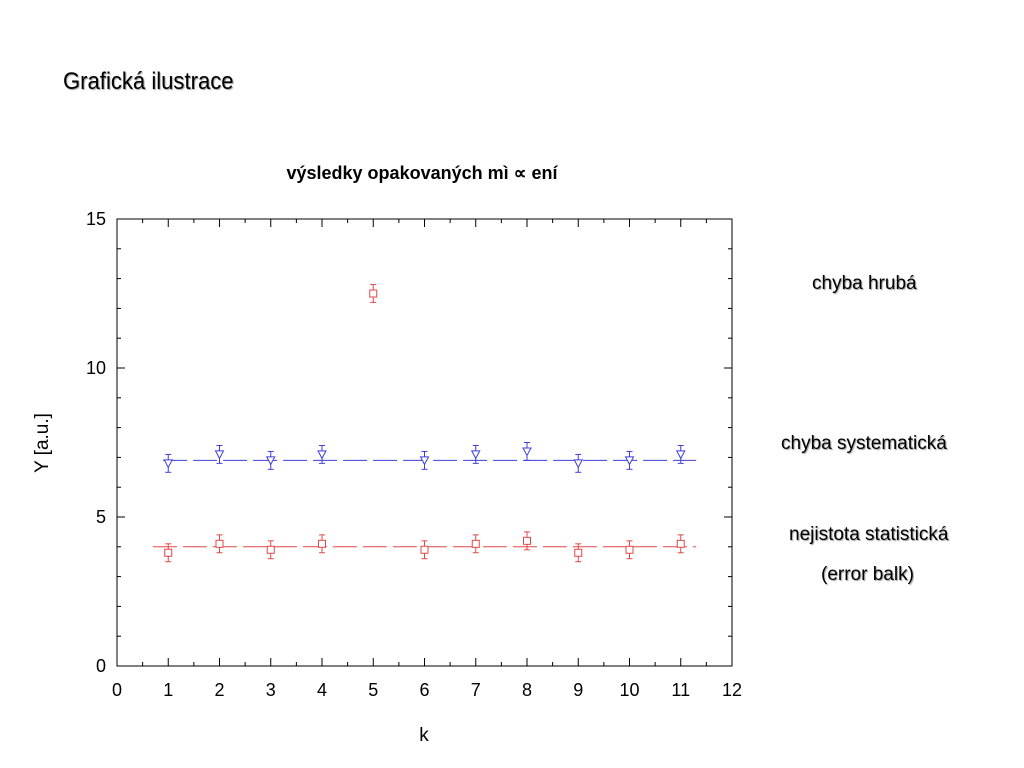 Image resolution: width=1024 pixels, height=768 pixels. Describe the element at coordinates (629, 690) in the screenshot. I see `x-tick-label: 10` at that location.